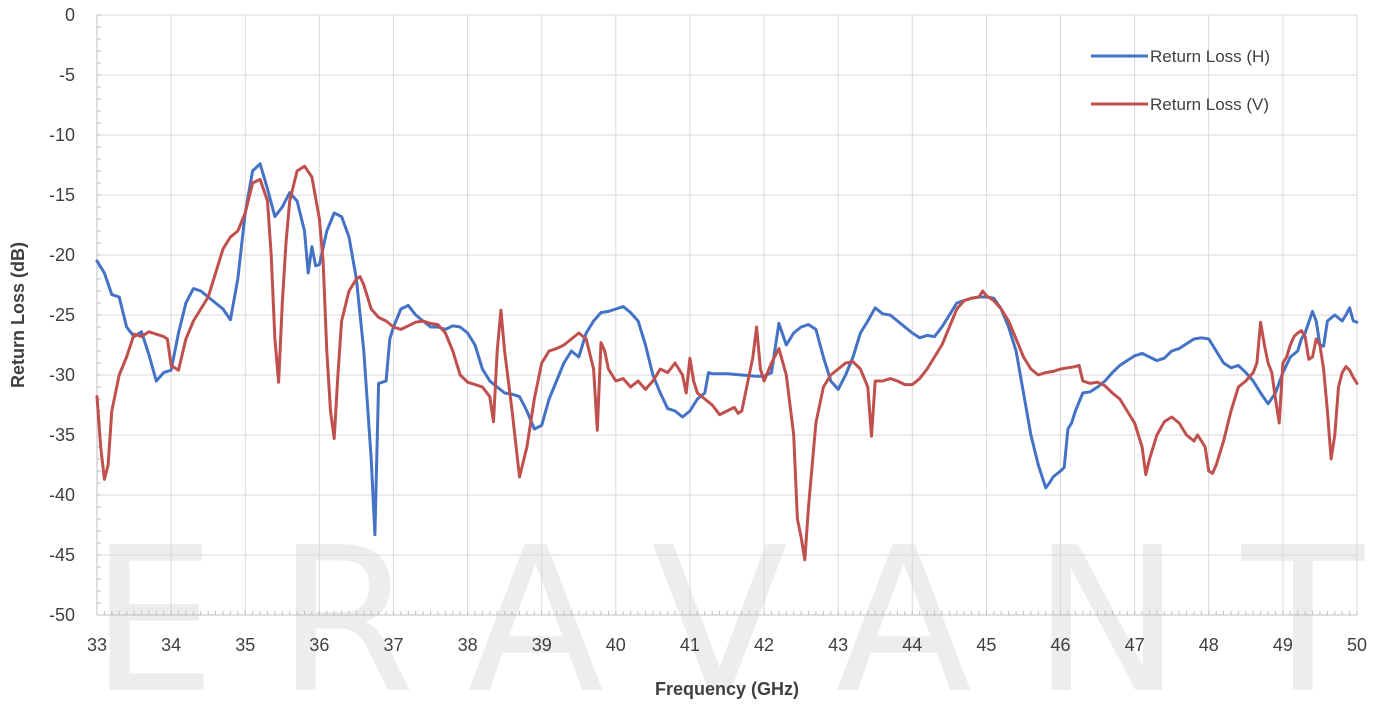 This screenshot has width=1386, height=705. What do you see at coordinates (542, 645) in the screenshot?
I see `x-tick-label: 39` at bounding box center [542, 645].